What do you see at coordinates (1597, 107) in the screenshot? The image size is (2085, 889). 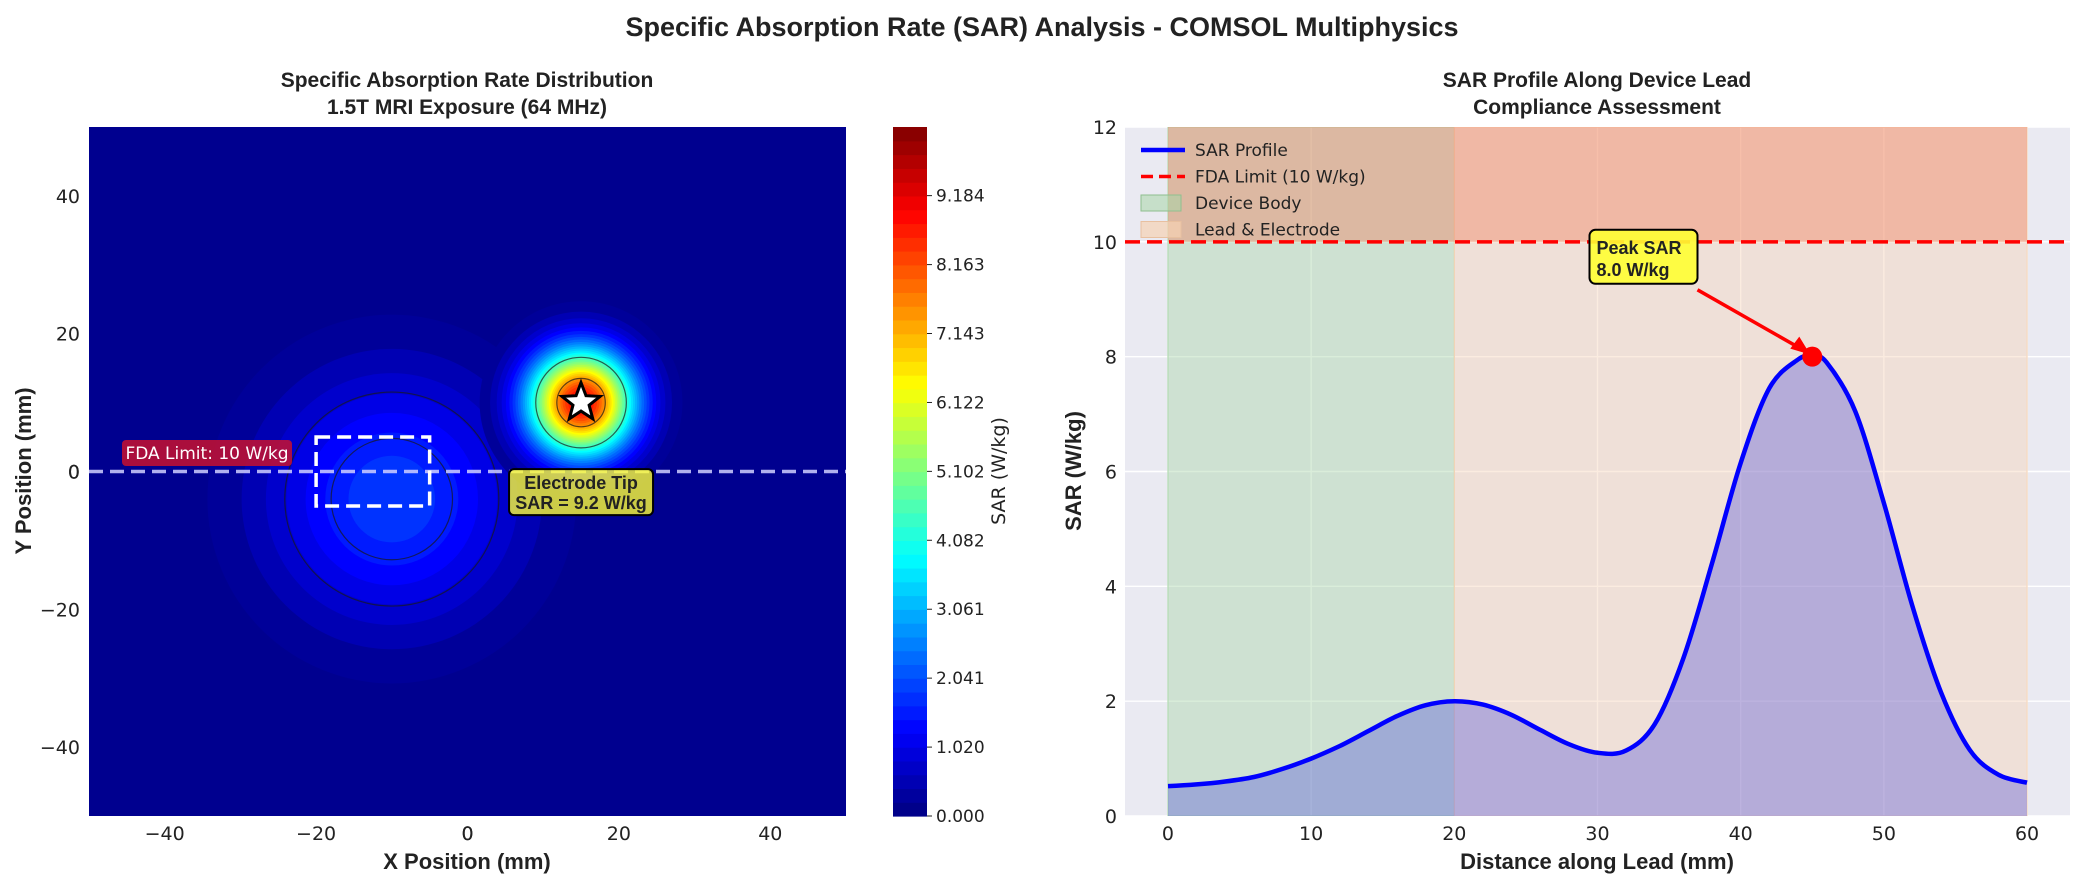 I see `profile-title-line2: Compliance Assessment` at bounding box center [1597, 107].